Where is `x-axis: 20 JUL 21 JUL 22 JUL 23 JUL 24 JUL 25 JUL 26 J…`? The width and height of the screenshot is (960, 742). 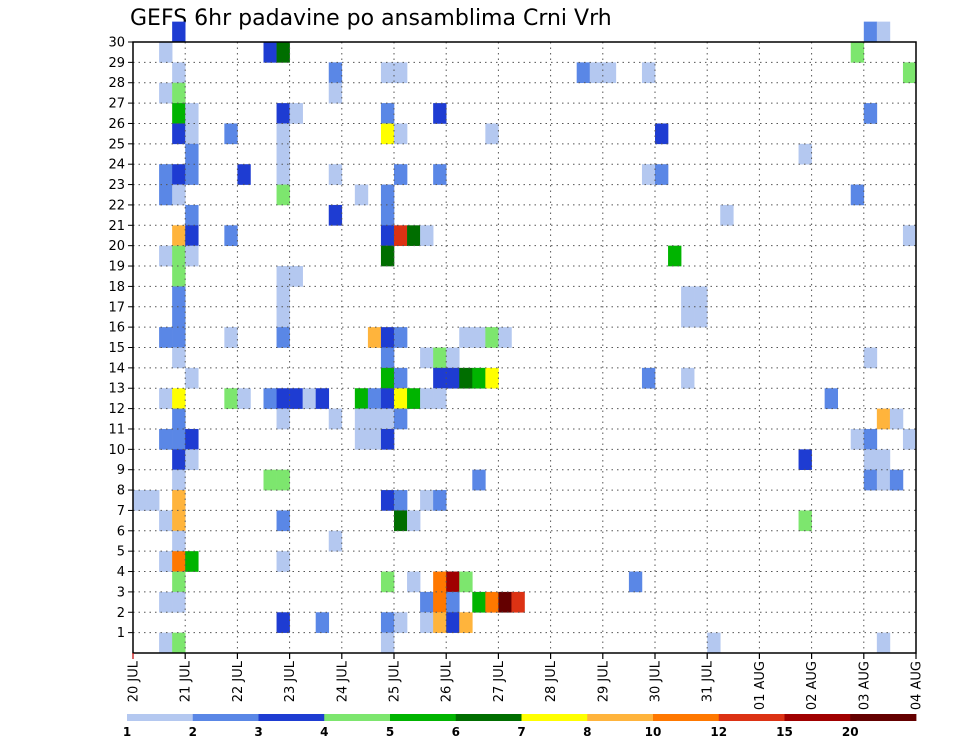 x-axis: 20 JUL 21 JUL 22 JUL 23 JUL 24 JUL 25 JUL 26 J… is located at coordinates (526, 681).